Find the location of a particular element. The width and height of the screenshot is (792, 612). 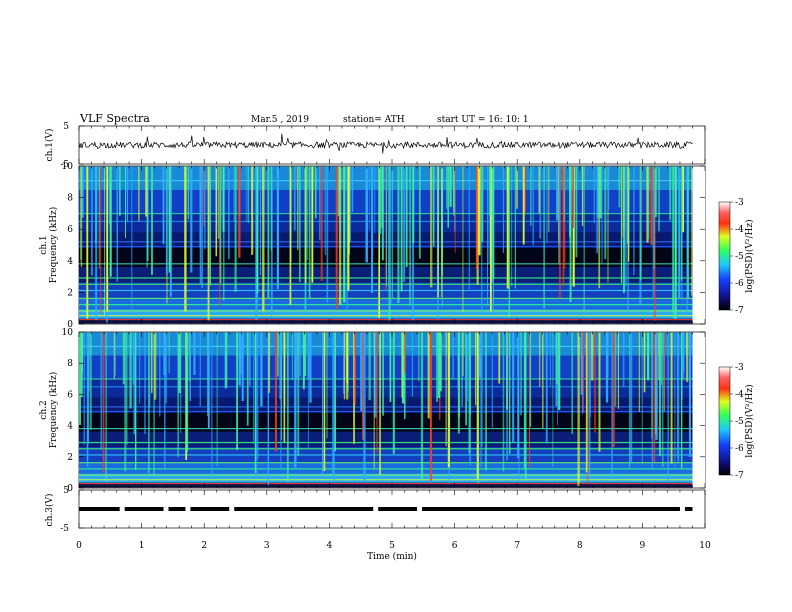

x-tick-label: 5 is located at coordinates (392, 546).